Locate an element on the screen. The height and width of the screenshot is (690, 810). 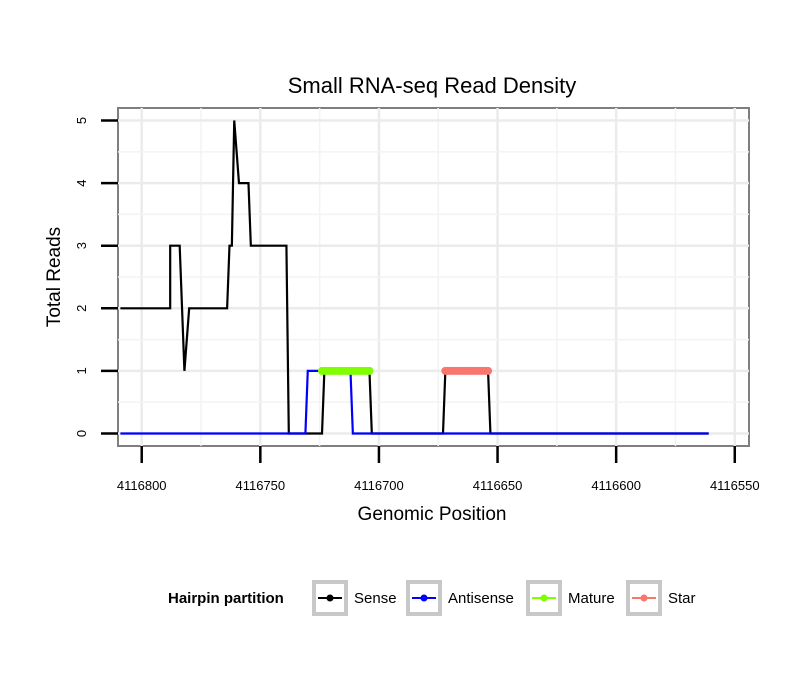
x-tick-label: 4116550 is located at coordinates (735, 485).